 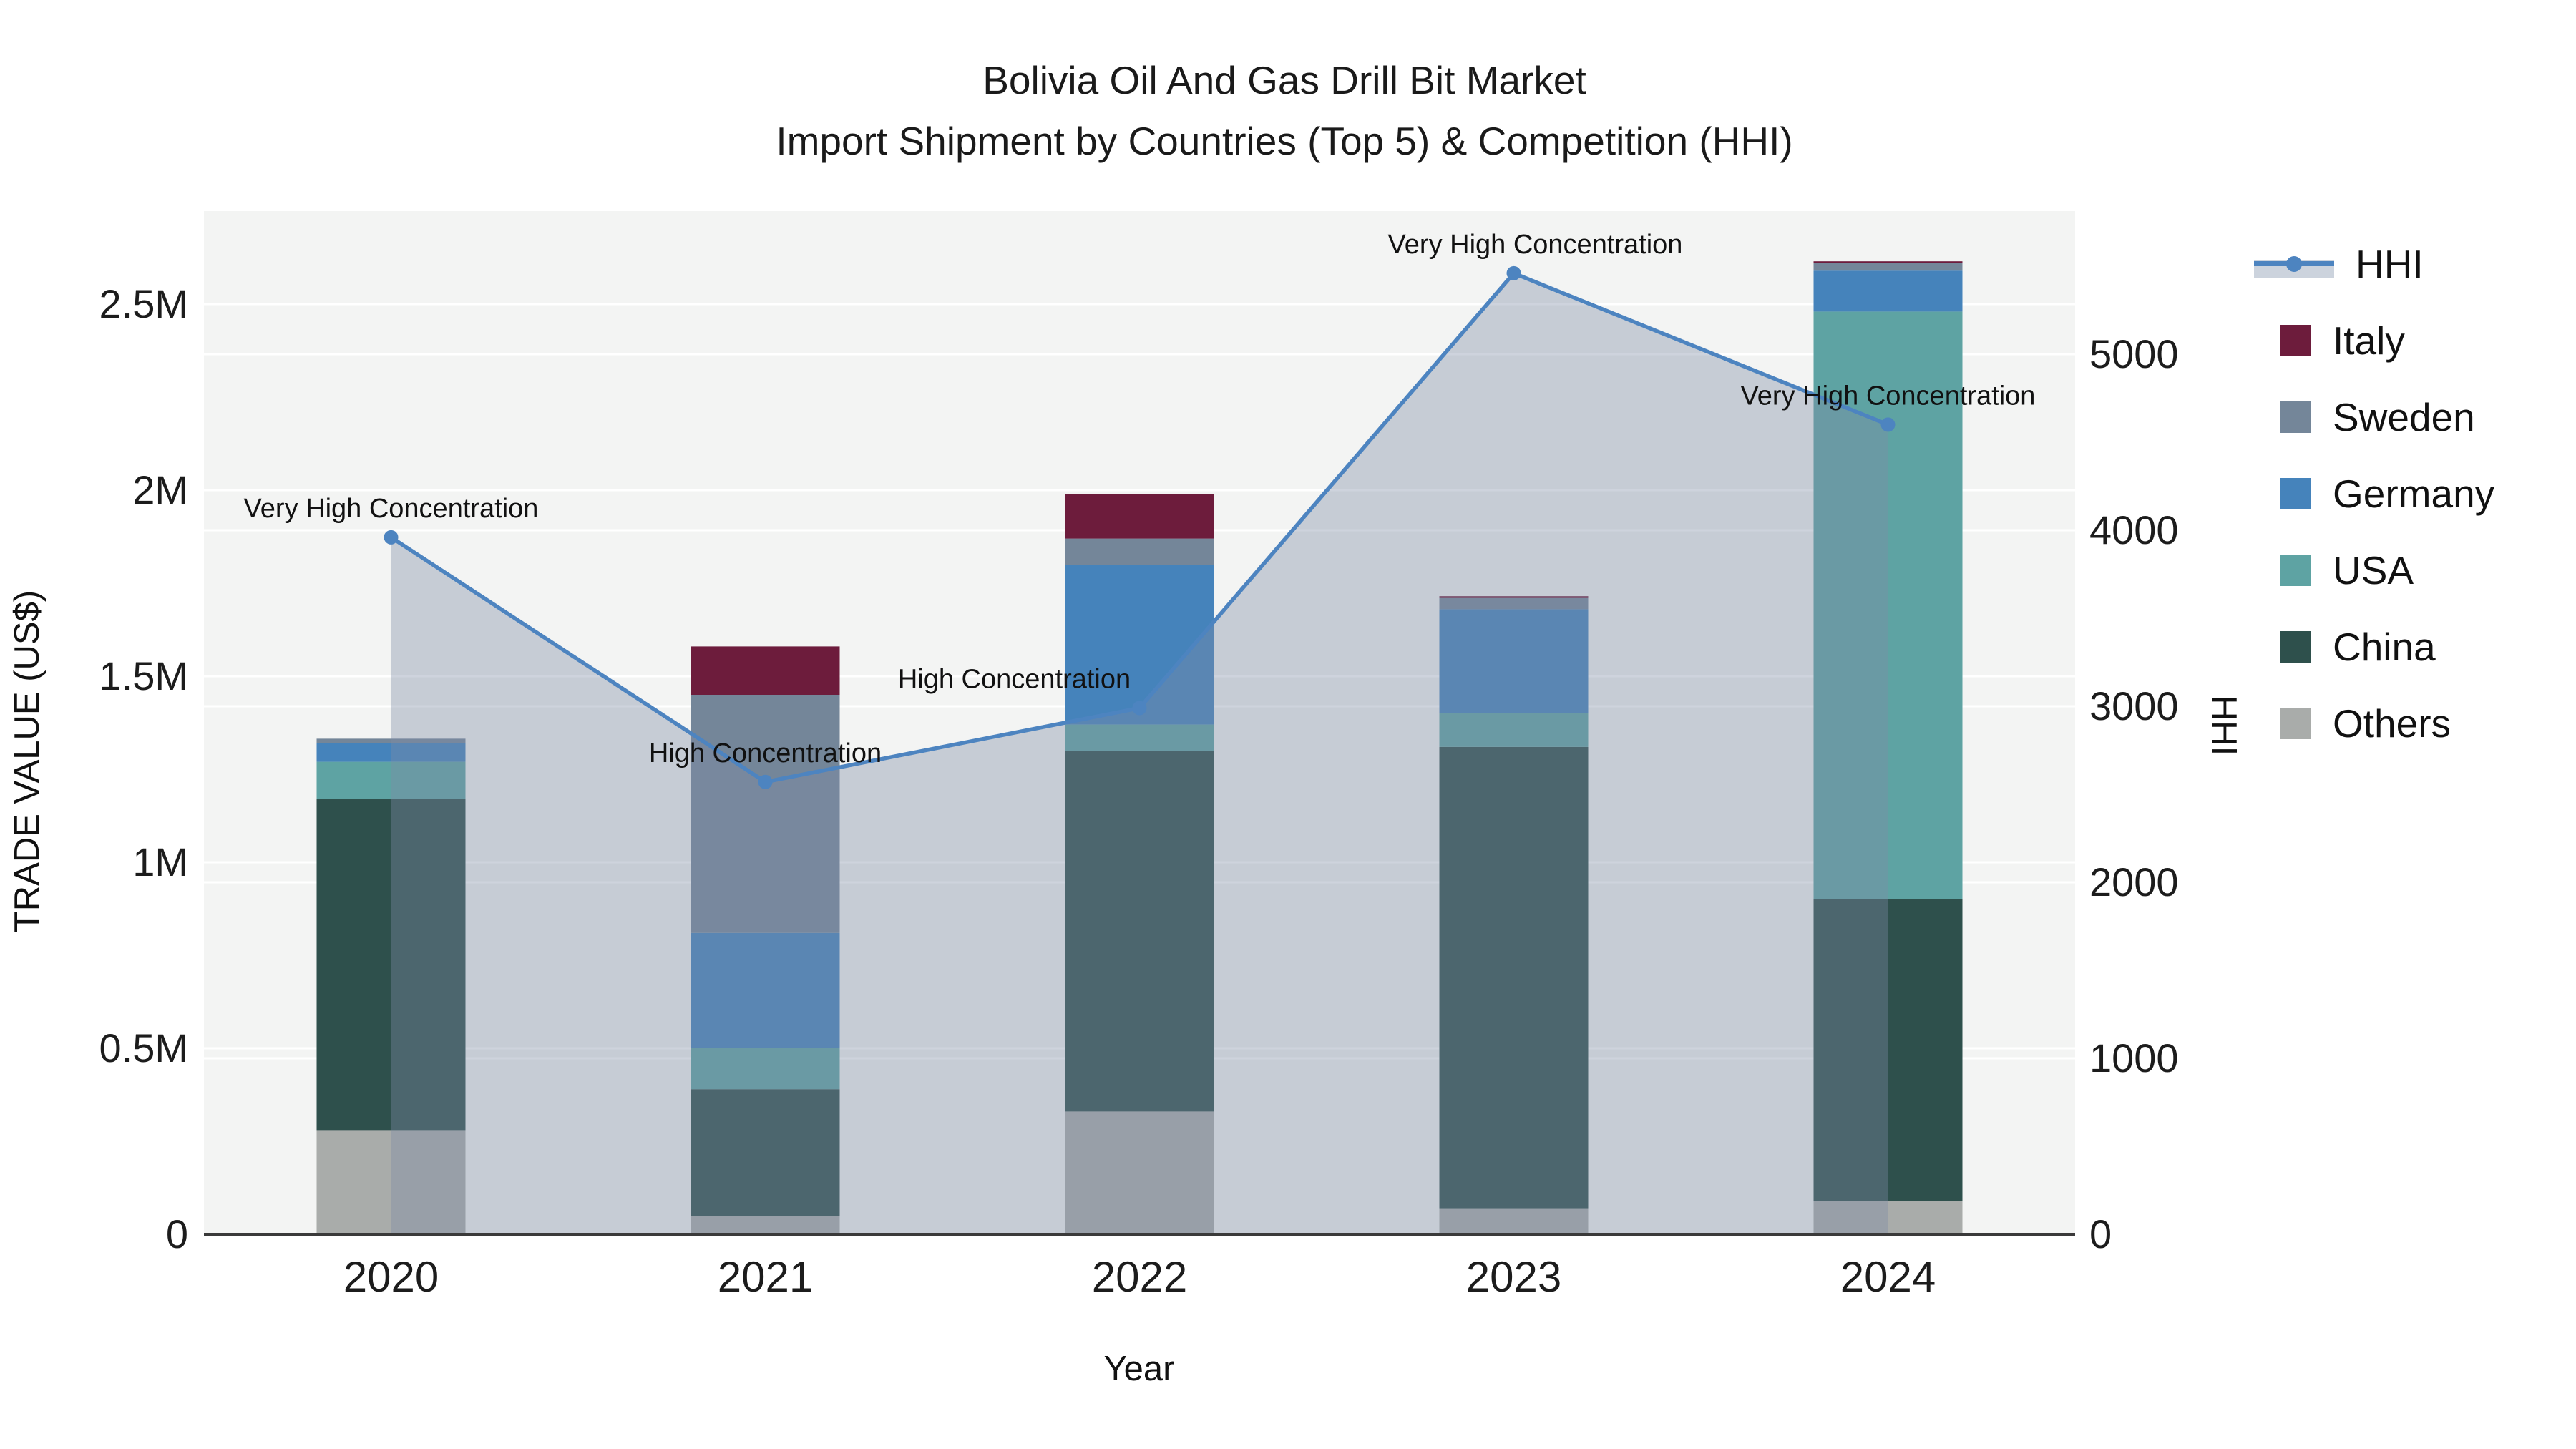 What do you see at coordinates (2134, 353) in the screenshot?
I see `right-tick-label: 5000` at bounding box center [2134, 353].